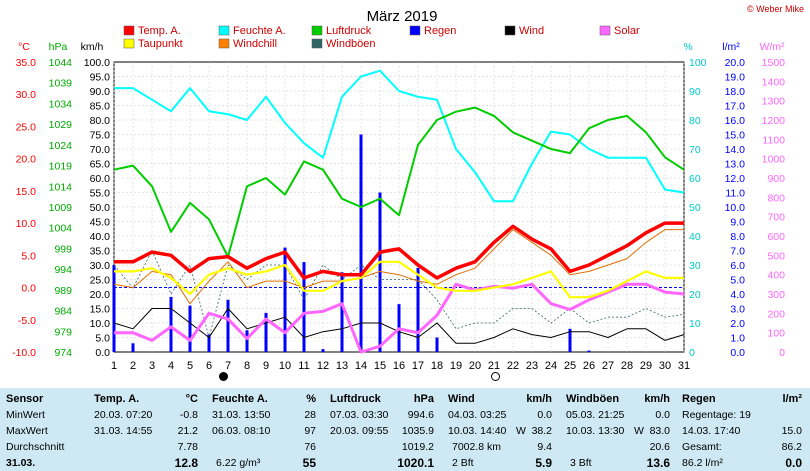 Image resolution: width=810 pixels, height=471 pixels. Describe the element at coordinates (63, 291) in the screenshot. I see `pressure-tick-label: 989` at that location.